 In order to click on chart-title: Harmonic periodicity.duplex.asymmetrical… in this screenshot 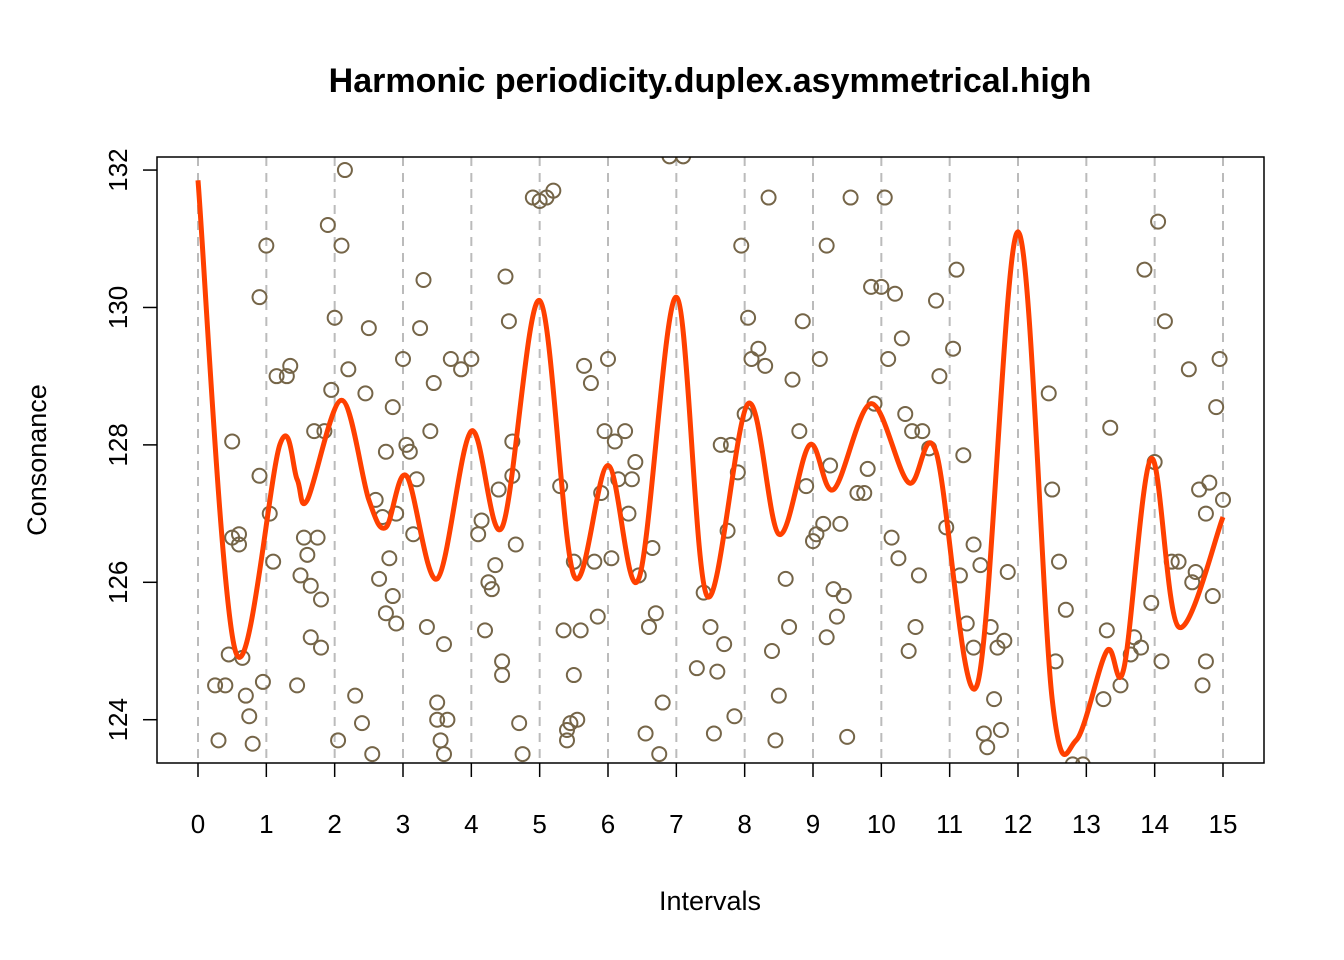, I will do `click(710, 81)`.